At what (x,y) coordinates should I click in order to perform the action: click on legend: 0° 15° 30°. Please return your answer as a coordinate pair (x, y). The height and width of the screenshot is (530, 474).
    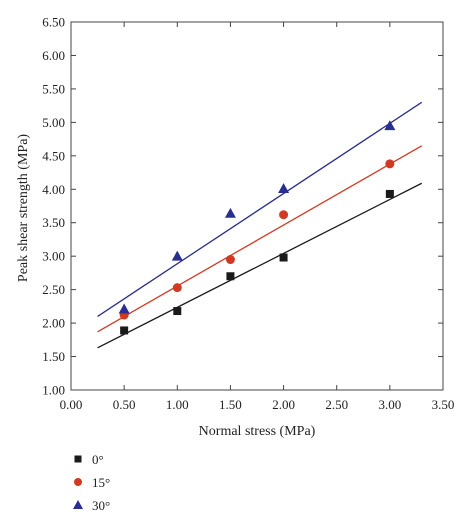
    Looking at the image, I should click on (91, 482).